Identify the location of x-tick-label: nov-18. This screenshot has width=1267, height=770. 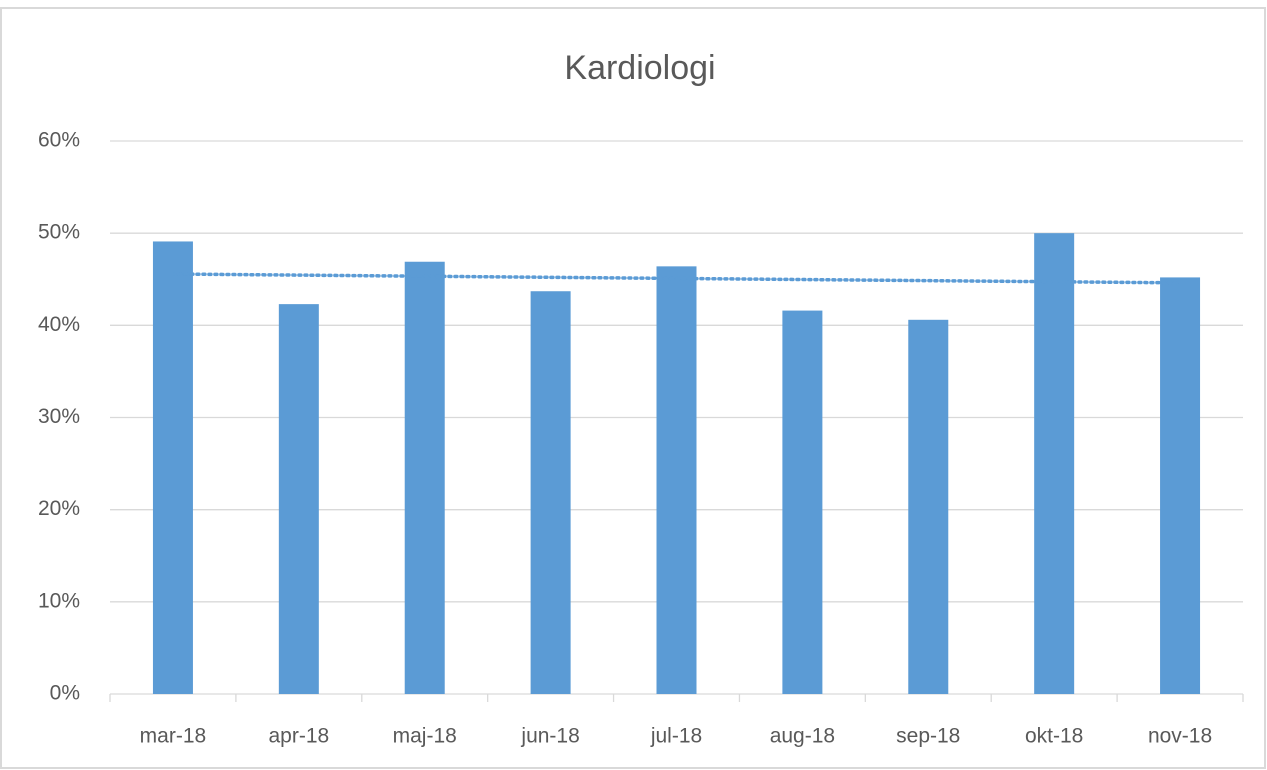
(1180, 736).